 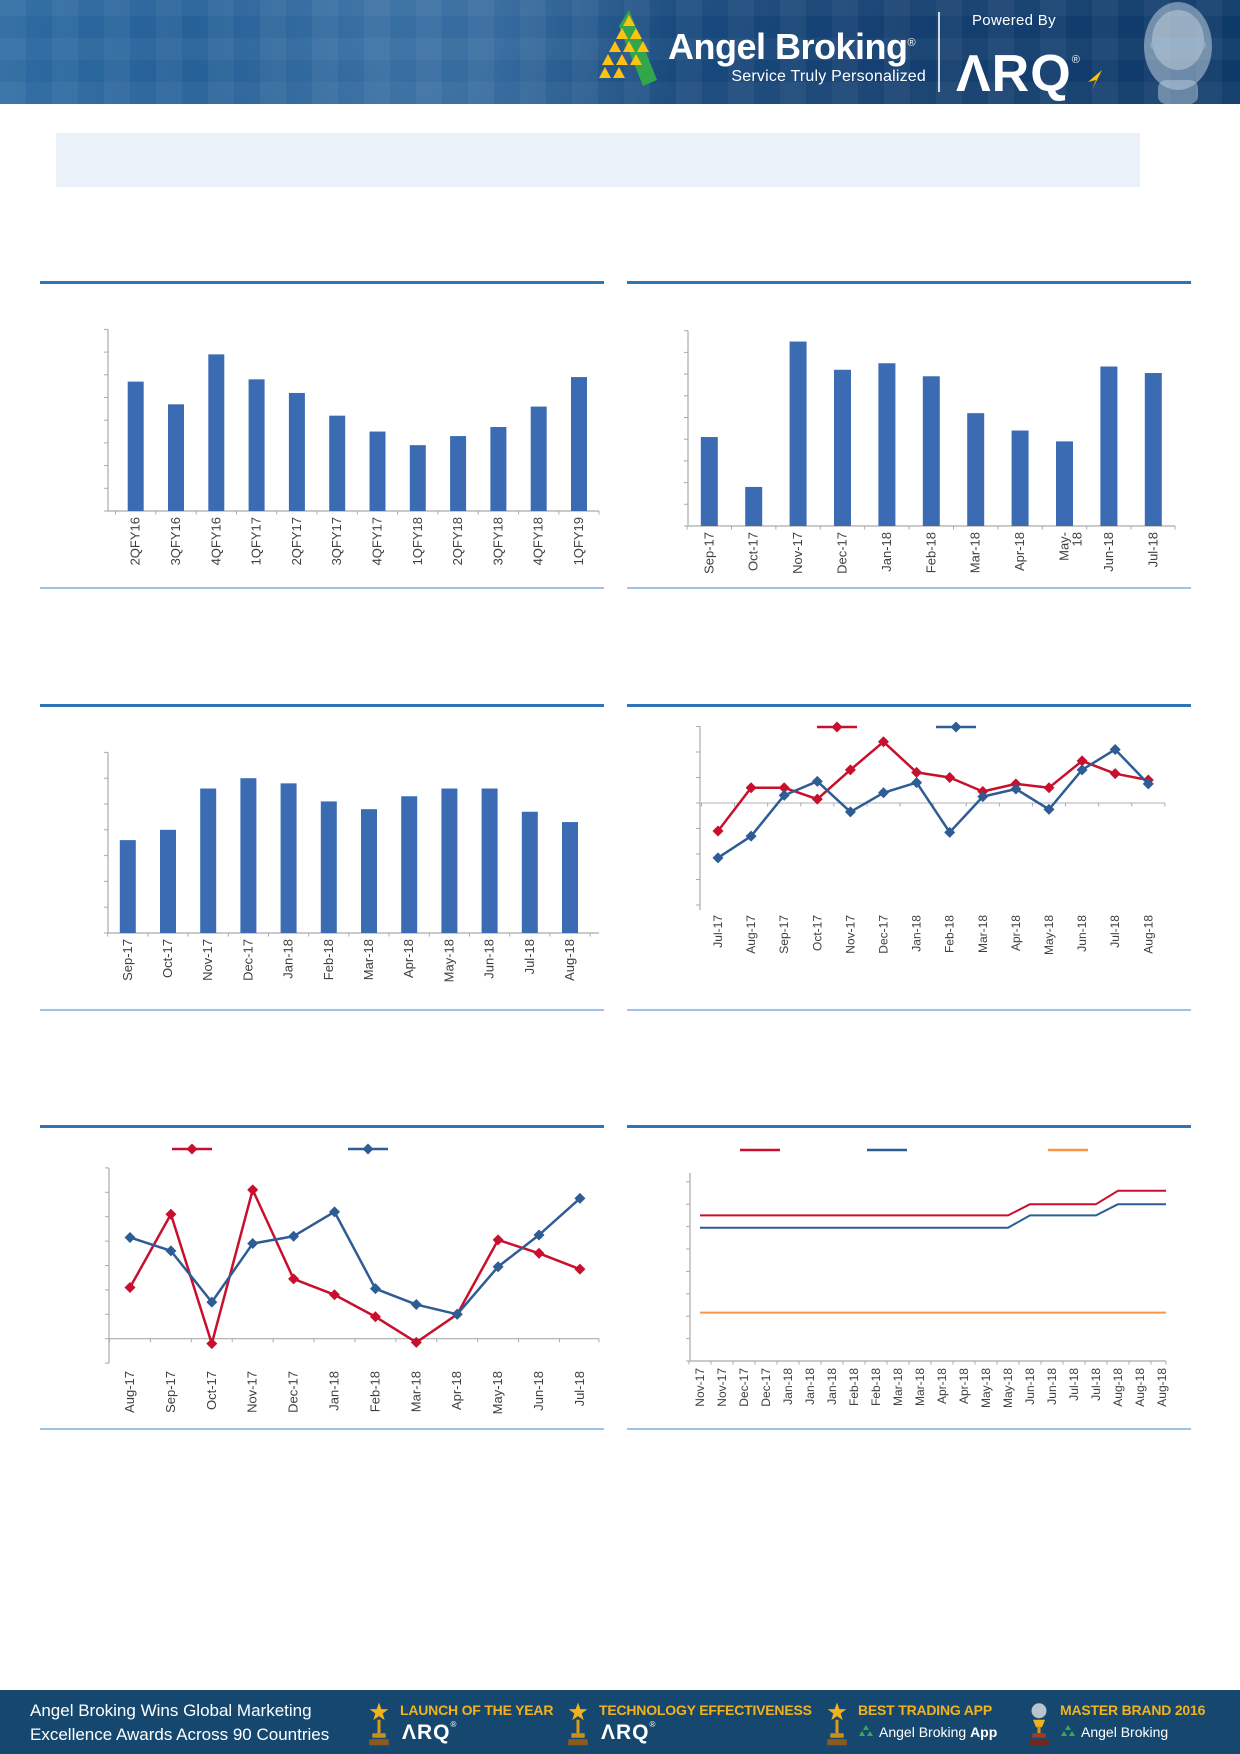 What do you see at coordinates (1029, 67) in the screenshot?
I see `arq-logo: ΛRQ®` at bounding box center [1029, 67].